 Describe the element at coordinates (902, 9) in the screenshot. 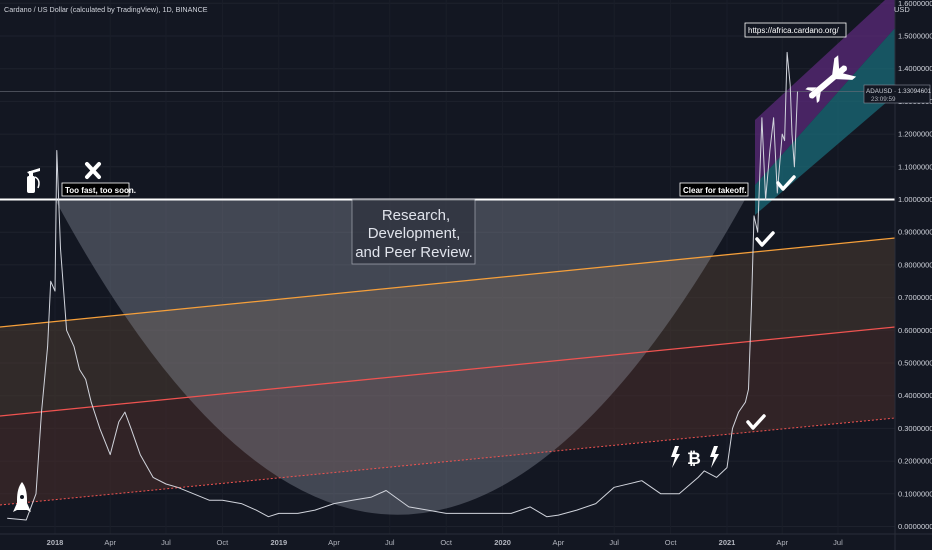

I see `axis-unit: USD` at that location.